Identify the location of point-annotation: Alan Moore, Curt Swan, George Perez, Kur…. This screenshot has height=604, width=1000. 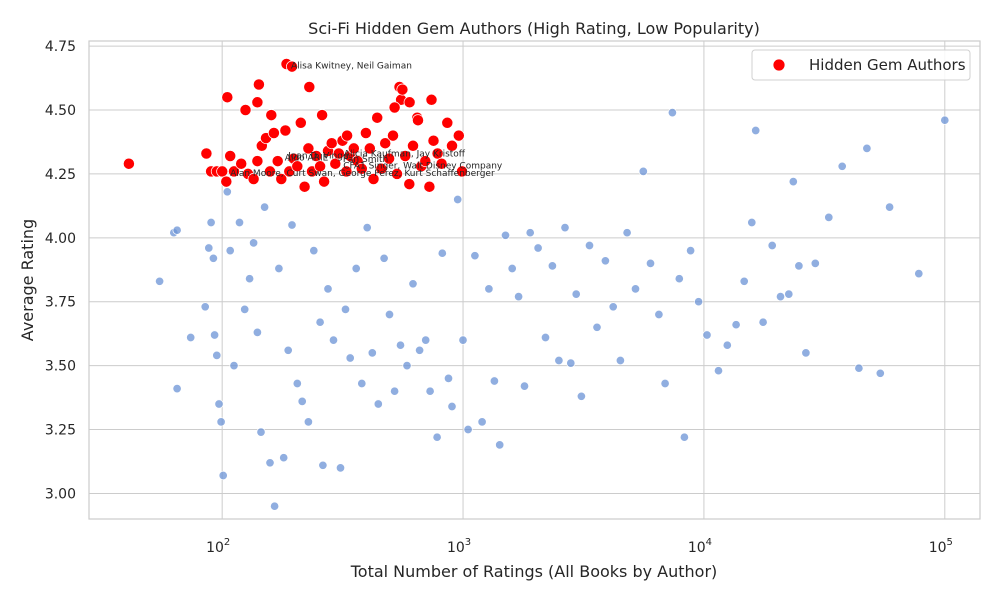
(362, 174).